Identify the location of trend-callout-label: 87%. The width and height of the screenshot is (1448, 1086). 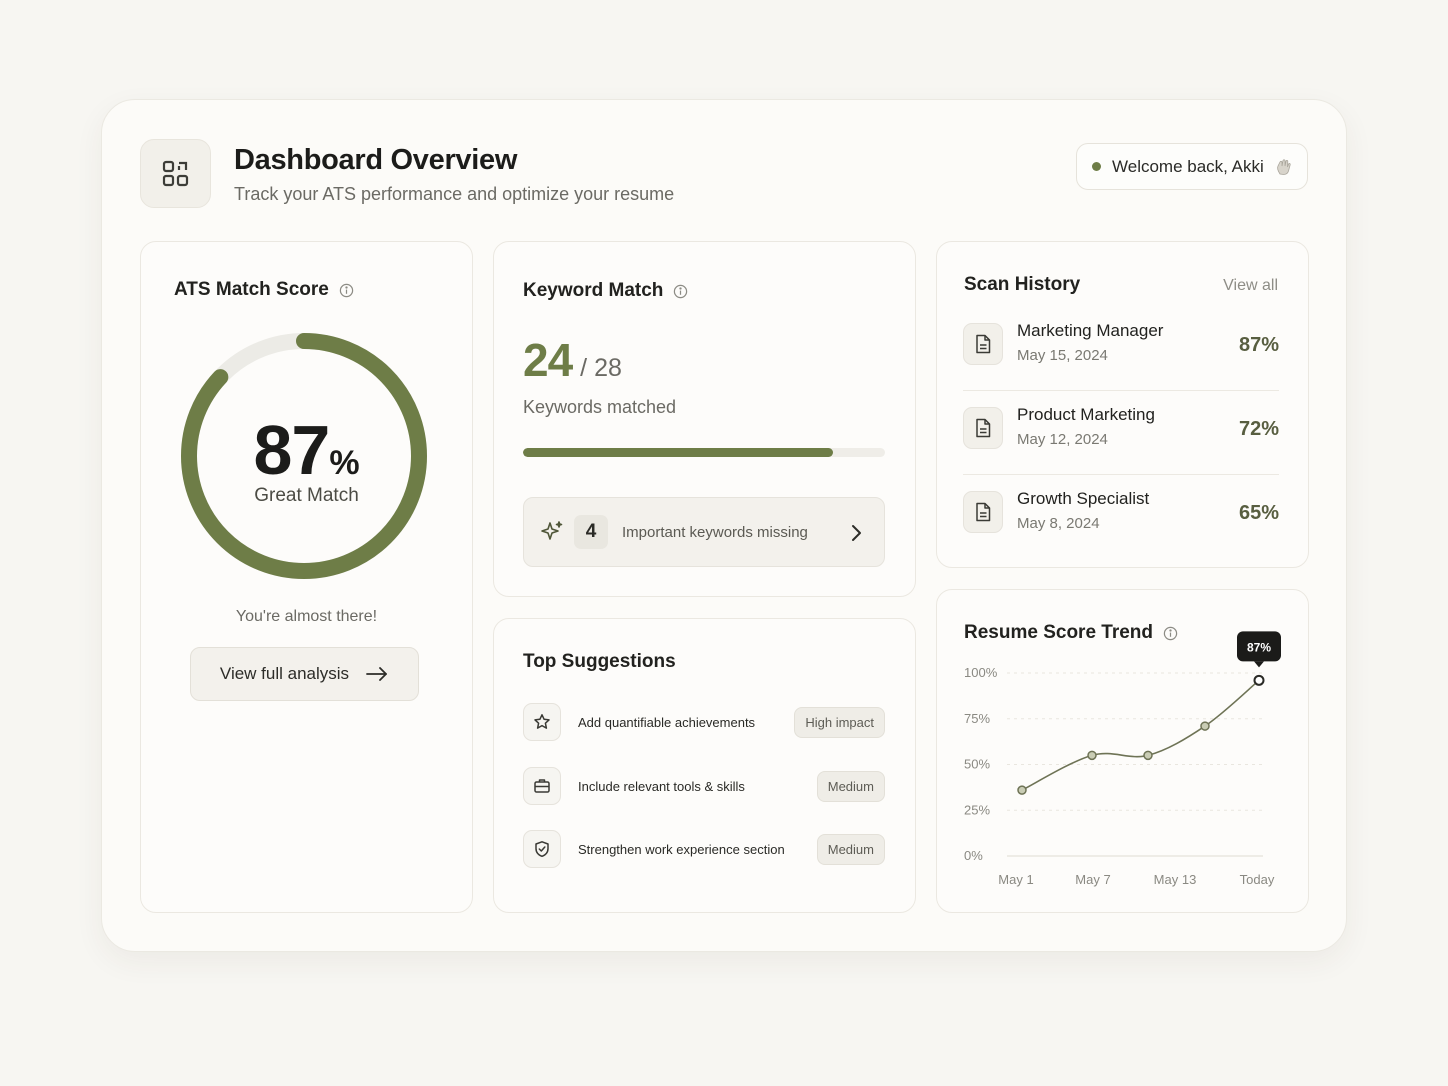
(1259, 647).